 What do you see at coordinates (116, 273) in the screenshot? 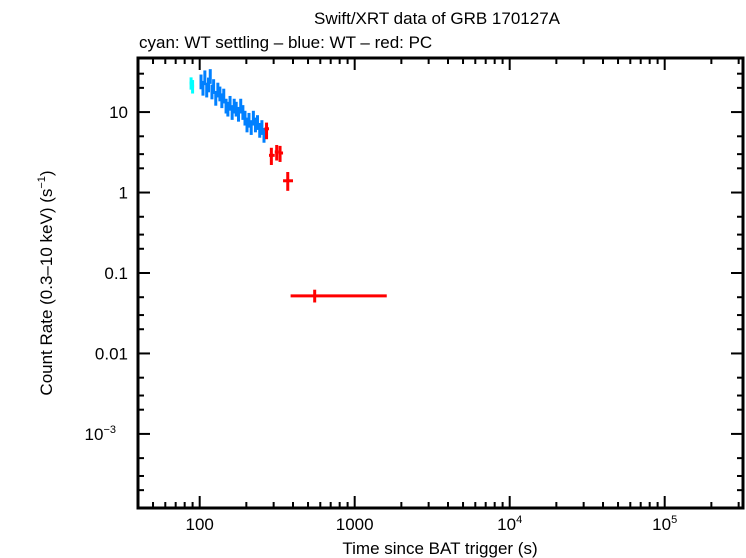
I see `y-tick-label: 0.1` at bounding box center [116, 273].